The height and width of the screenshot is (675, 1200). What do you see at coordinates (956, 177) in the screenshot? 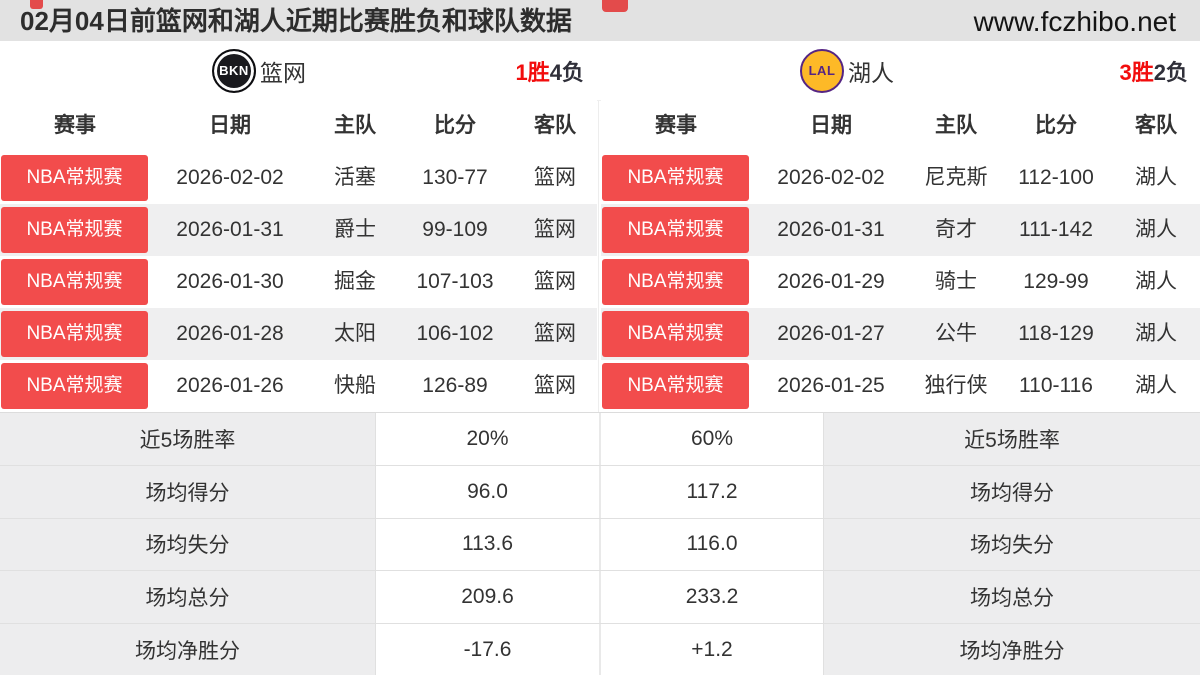
I see `home-team: 尼克斯` at bounding box center [956, 177].